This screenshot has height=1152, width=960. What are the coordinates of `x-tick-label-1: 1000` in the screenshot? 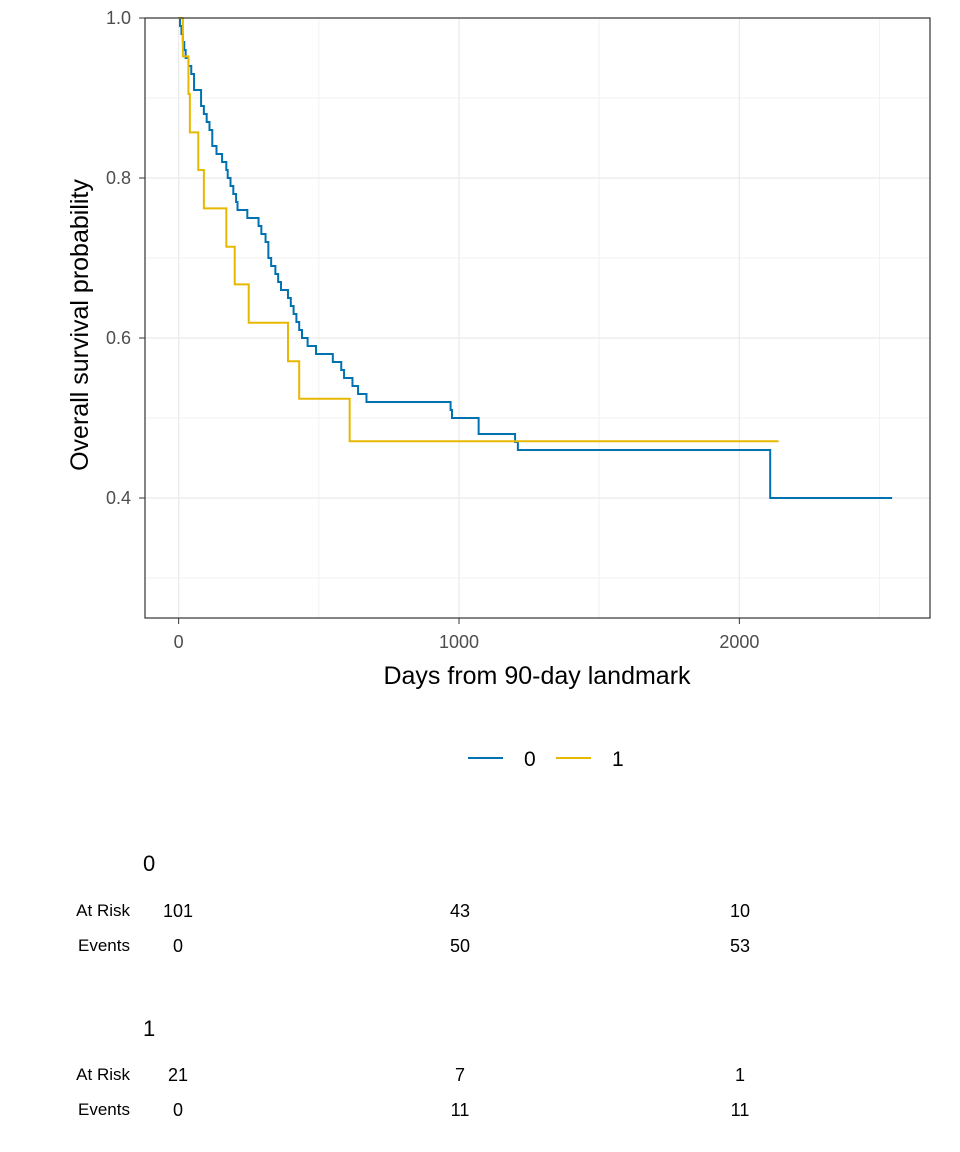 It's located at (459, 642).